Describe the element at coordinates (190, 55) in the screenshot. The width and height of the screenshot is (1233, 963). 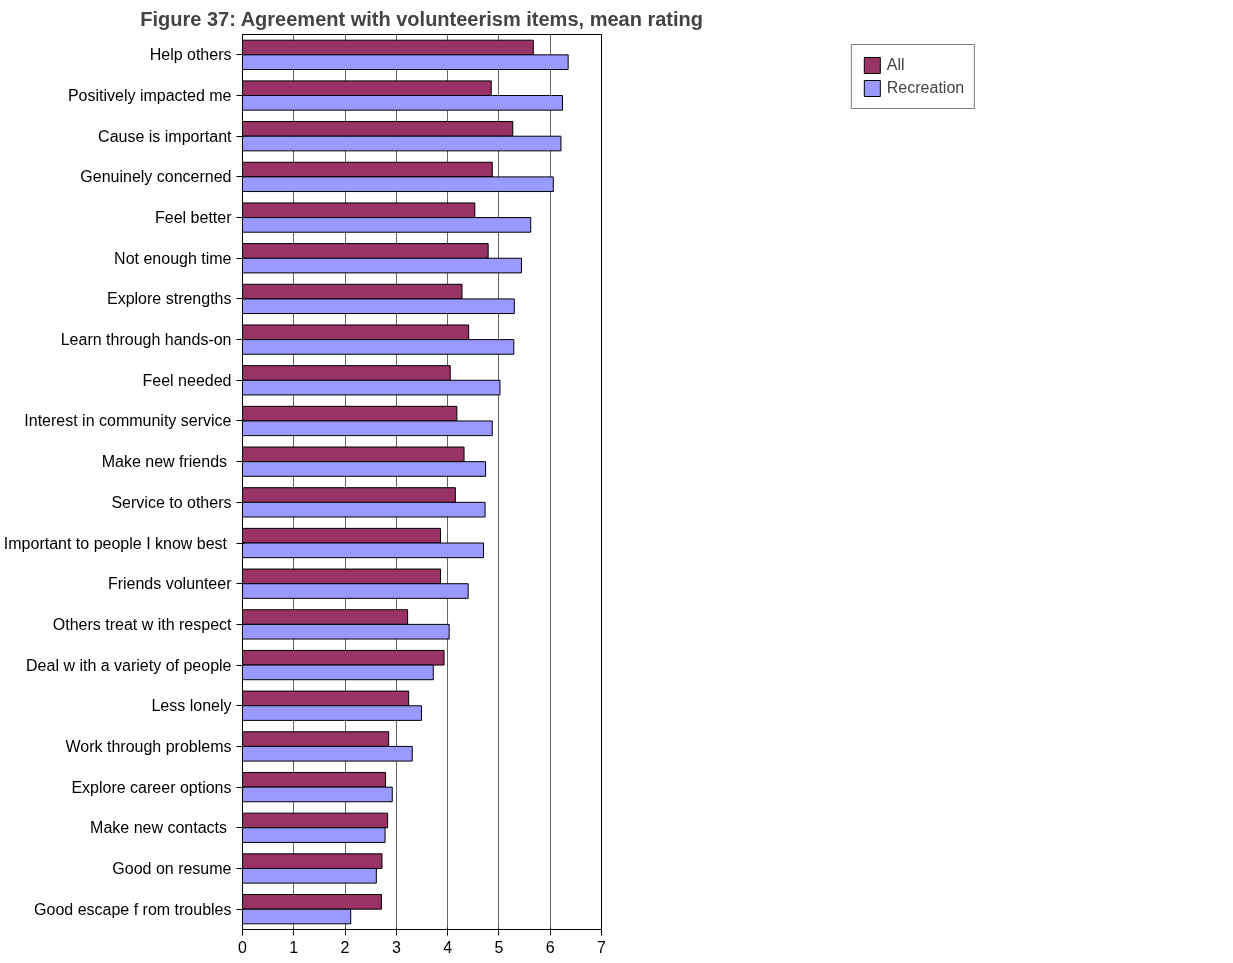
I see `y-tick-label: Help others` at that location.